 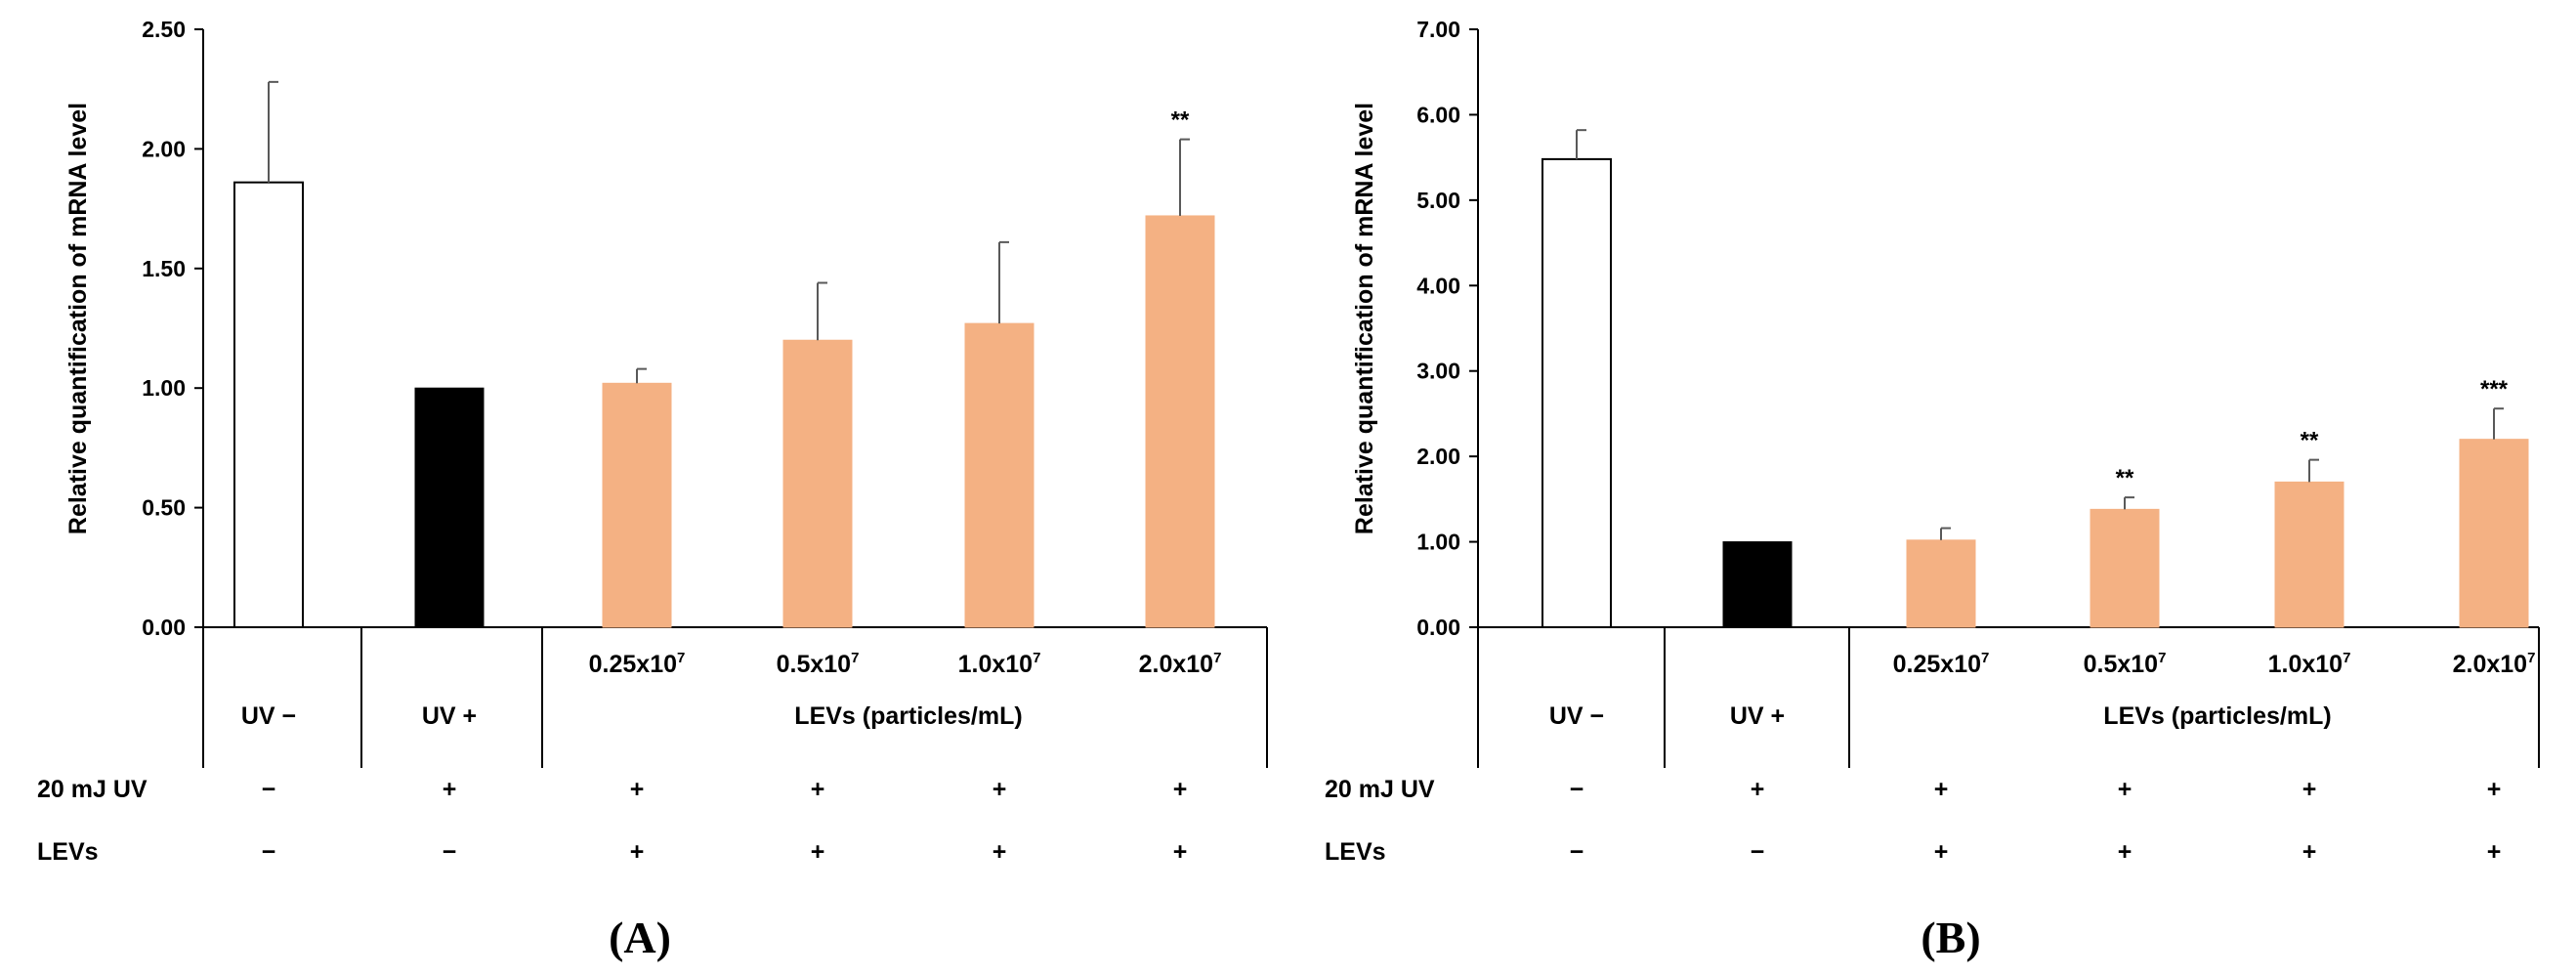 What do you see at coordinates (164, 508) in the screenshot?
I see `y-tick-label: 0.50` at bounding box center [164, 508].